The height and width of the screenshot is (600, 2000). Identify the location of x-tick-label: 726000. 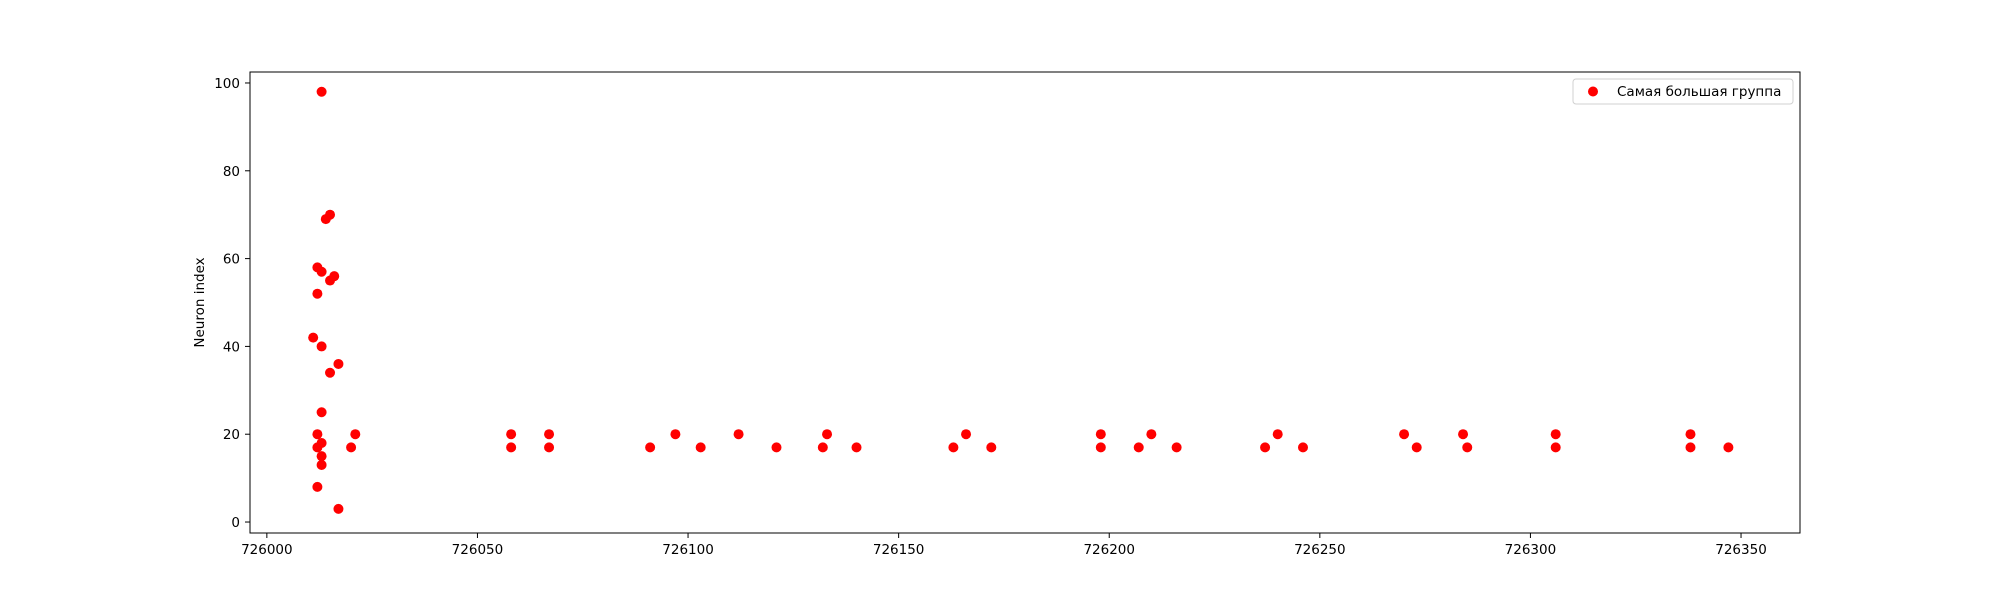
(267, 550).